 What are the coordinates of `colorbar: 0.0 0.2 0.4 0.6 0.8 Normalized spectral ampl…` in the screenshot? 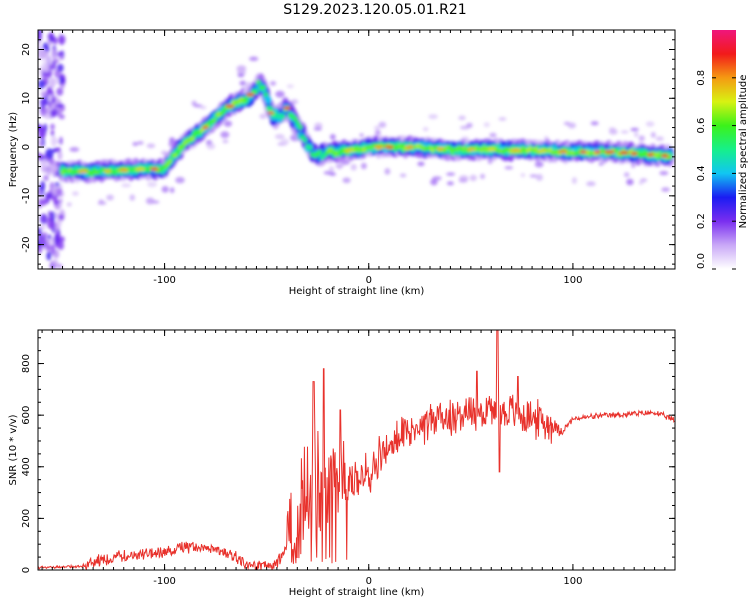 It's located at (722, 150).